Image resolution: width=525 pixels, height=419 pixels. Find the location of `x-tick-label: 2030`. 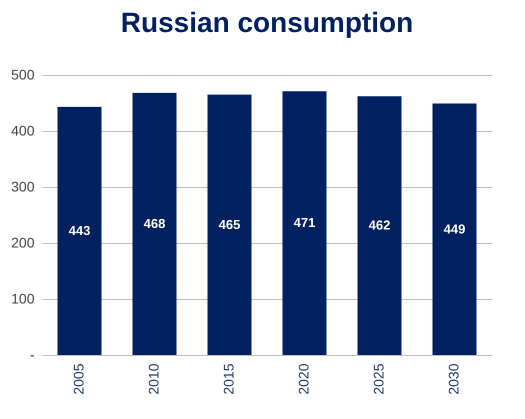

x-tick-label: 2030 is located at coordinates (454, 379).